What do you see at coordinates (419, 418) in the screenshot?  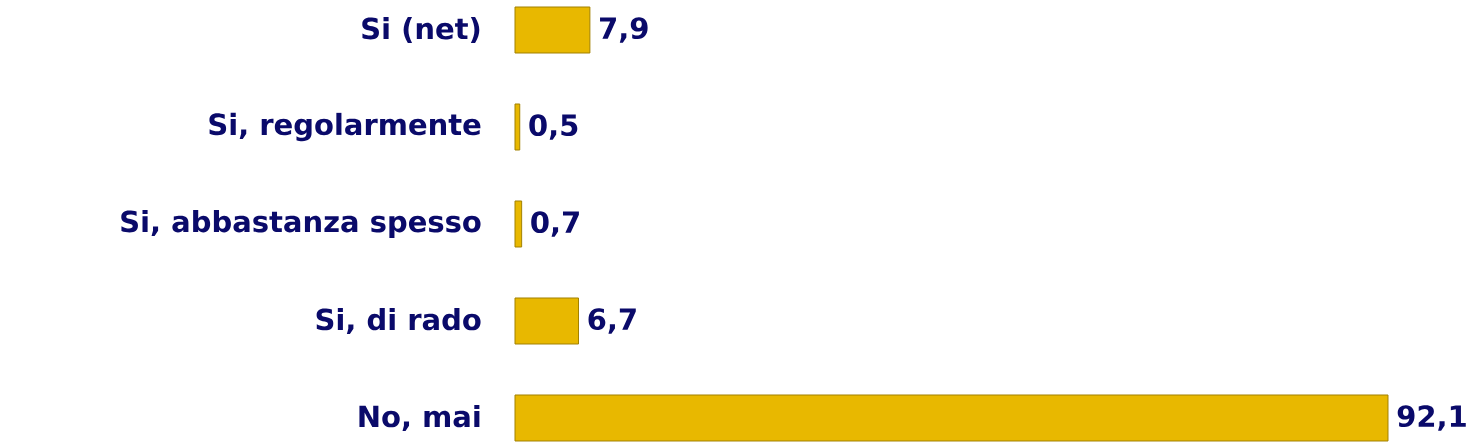 I see `y-tick-label: No, mai` at bounding box center [419, 418].